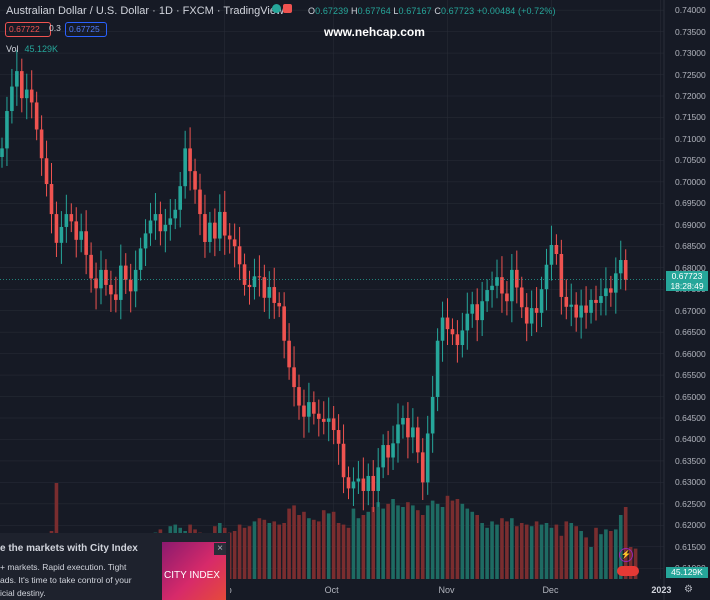  What do you see at coordinates (687, 276) in the screenshot?
I see `last-price: 0.67723` at bounding box center [687, 276].